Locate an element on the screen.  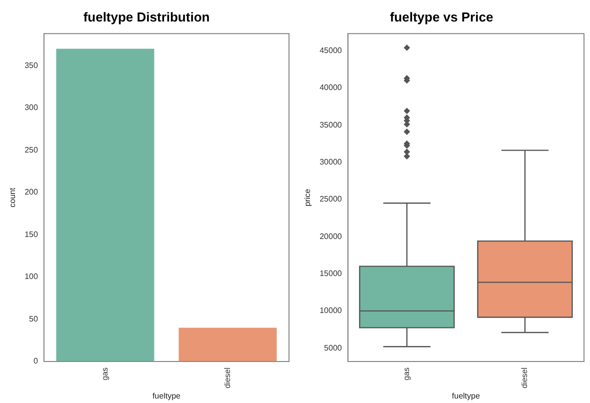
y-tick-label: 250 is located at coordinates (31, 149).